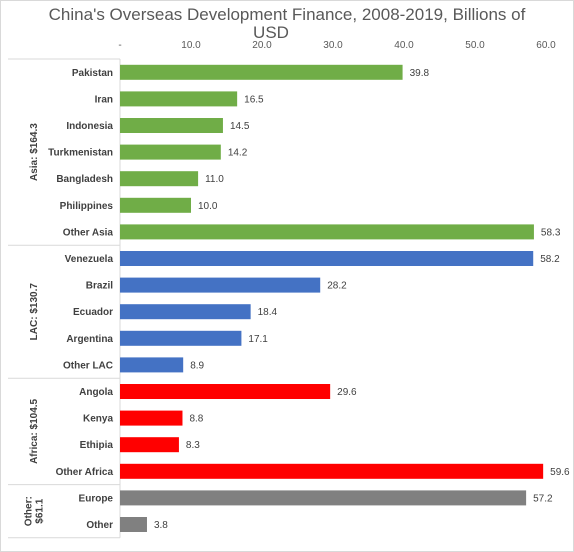 This screenshot has height=552, width=574. I want to click on category-label: Other Asia, so click(88, 232).